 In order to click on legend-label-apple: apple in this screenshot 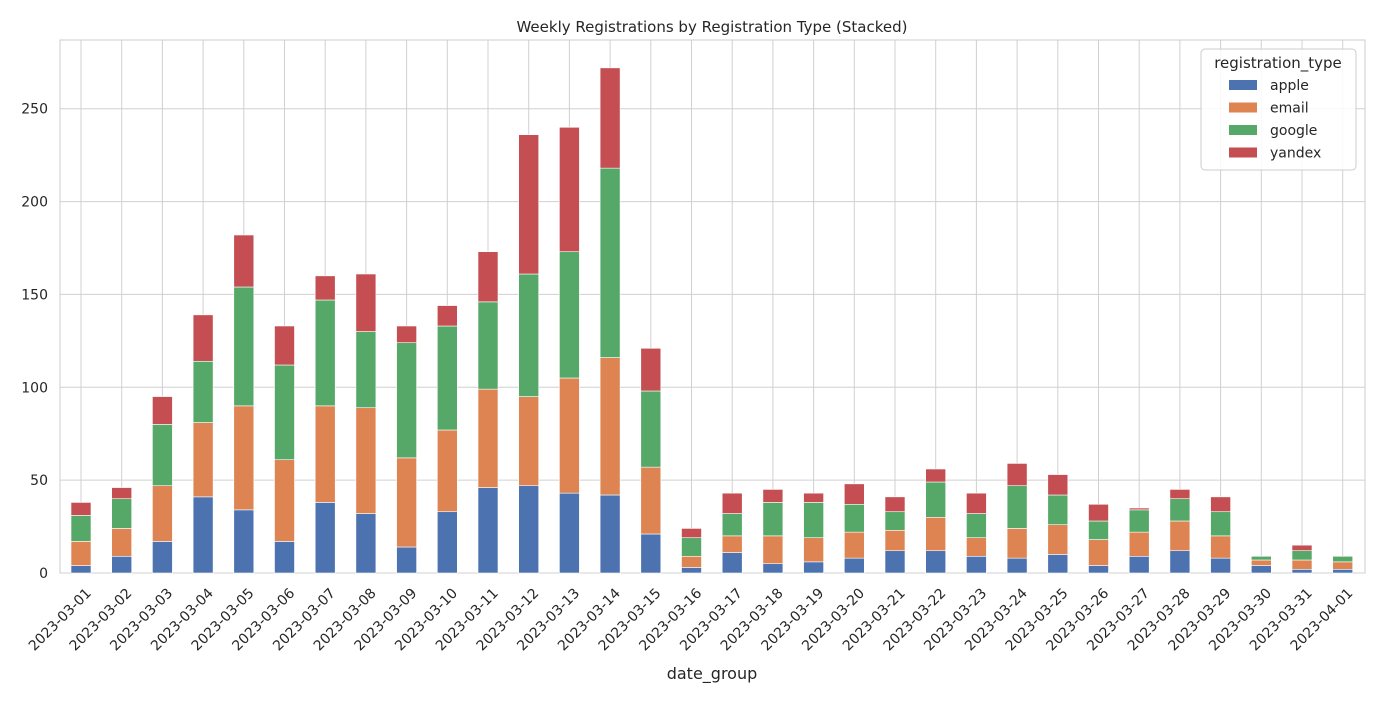, I will do `click(1289, 86)`.